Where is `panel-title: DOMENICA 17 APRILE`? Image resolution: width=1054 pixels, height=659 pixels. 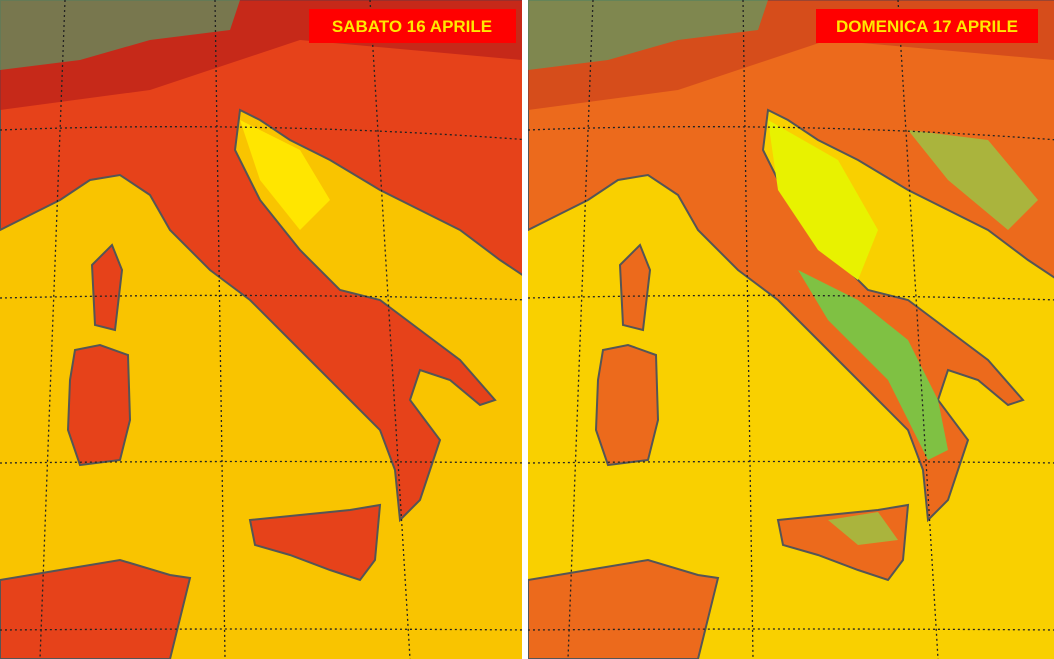
panel-title: DOMENICA 17 APRILE is located at coordinates (927, 26).